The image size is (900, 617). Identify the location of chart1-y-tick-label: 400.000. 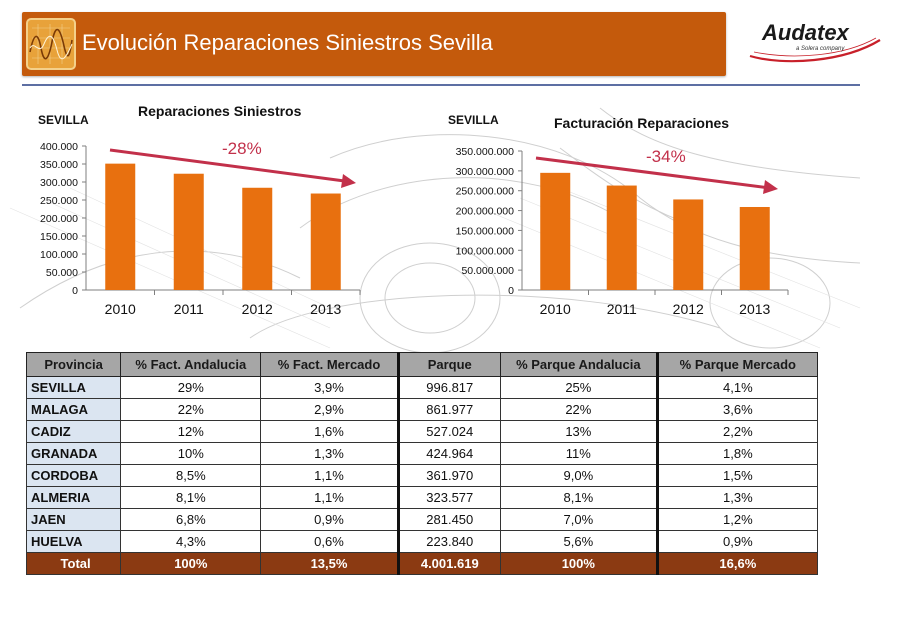
(59, 147).